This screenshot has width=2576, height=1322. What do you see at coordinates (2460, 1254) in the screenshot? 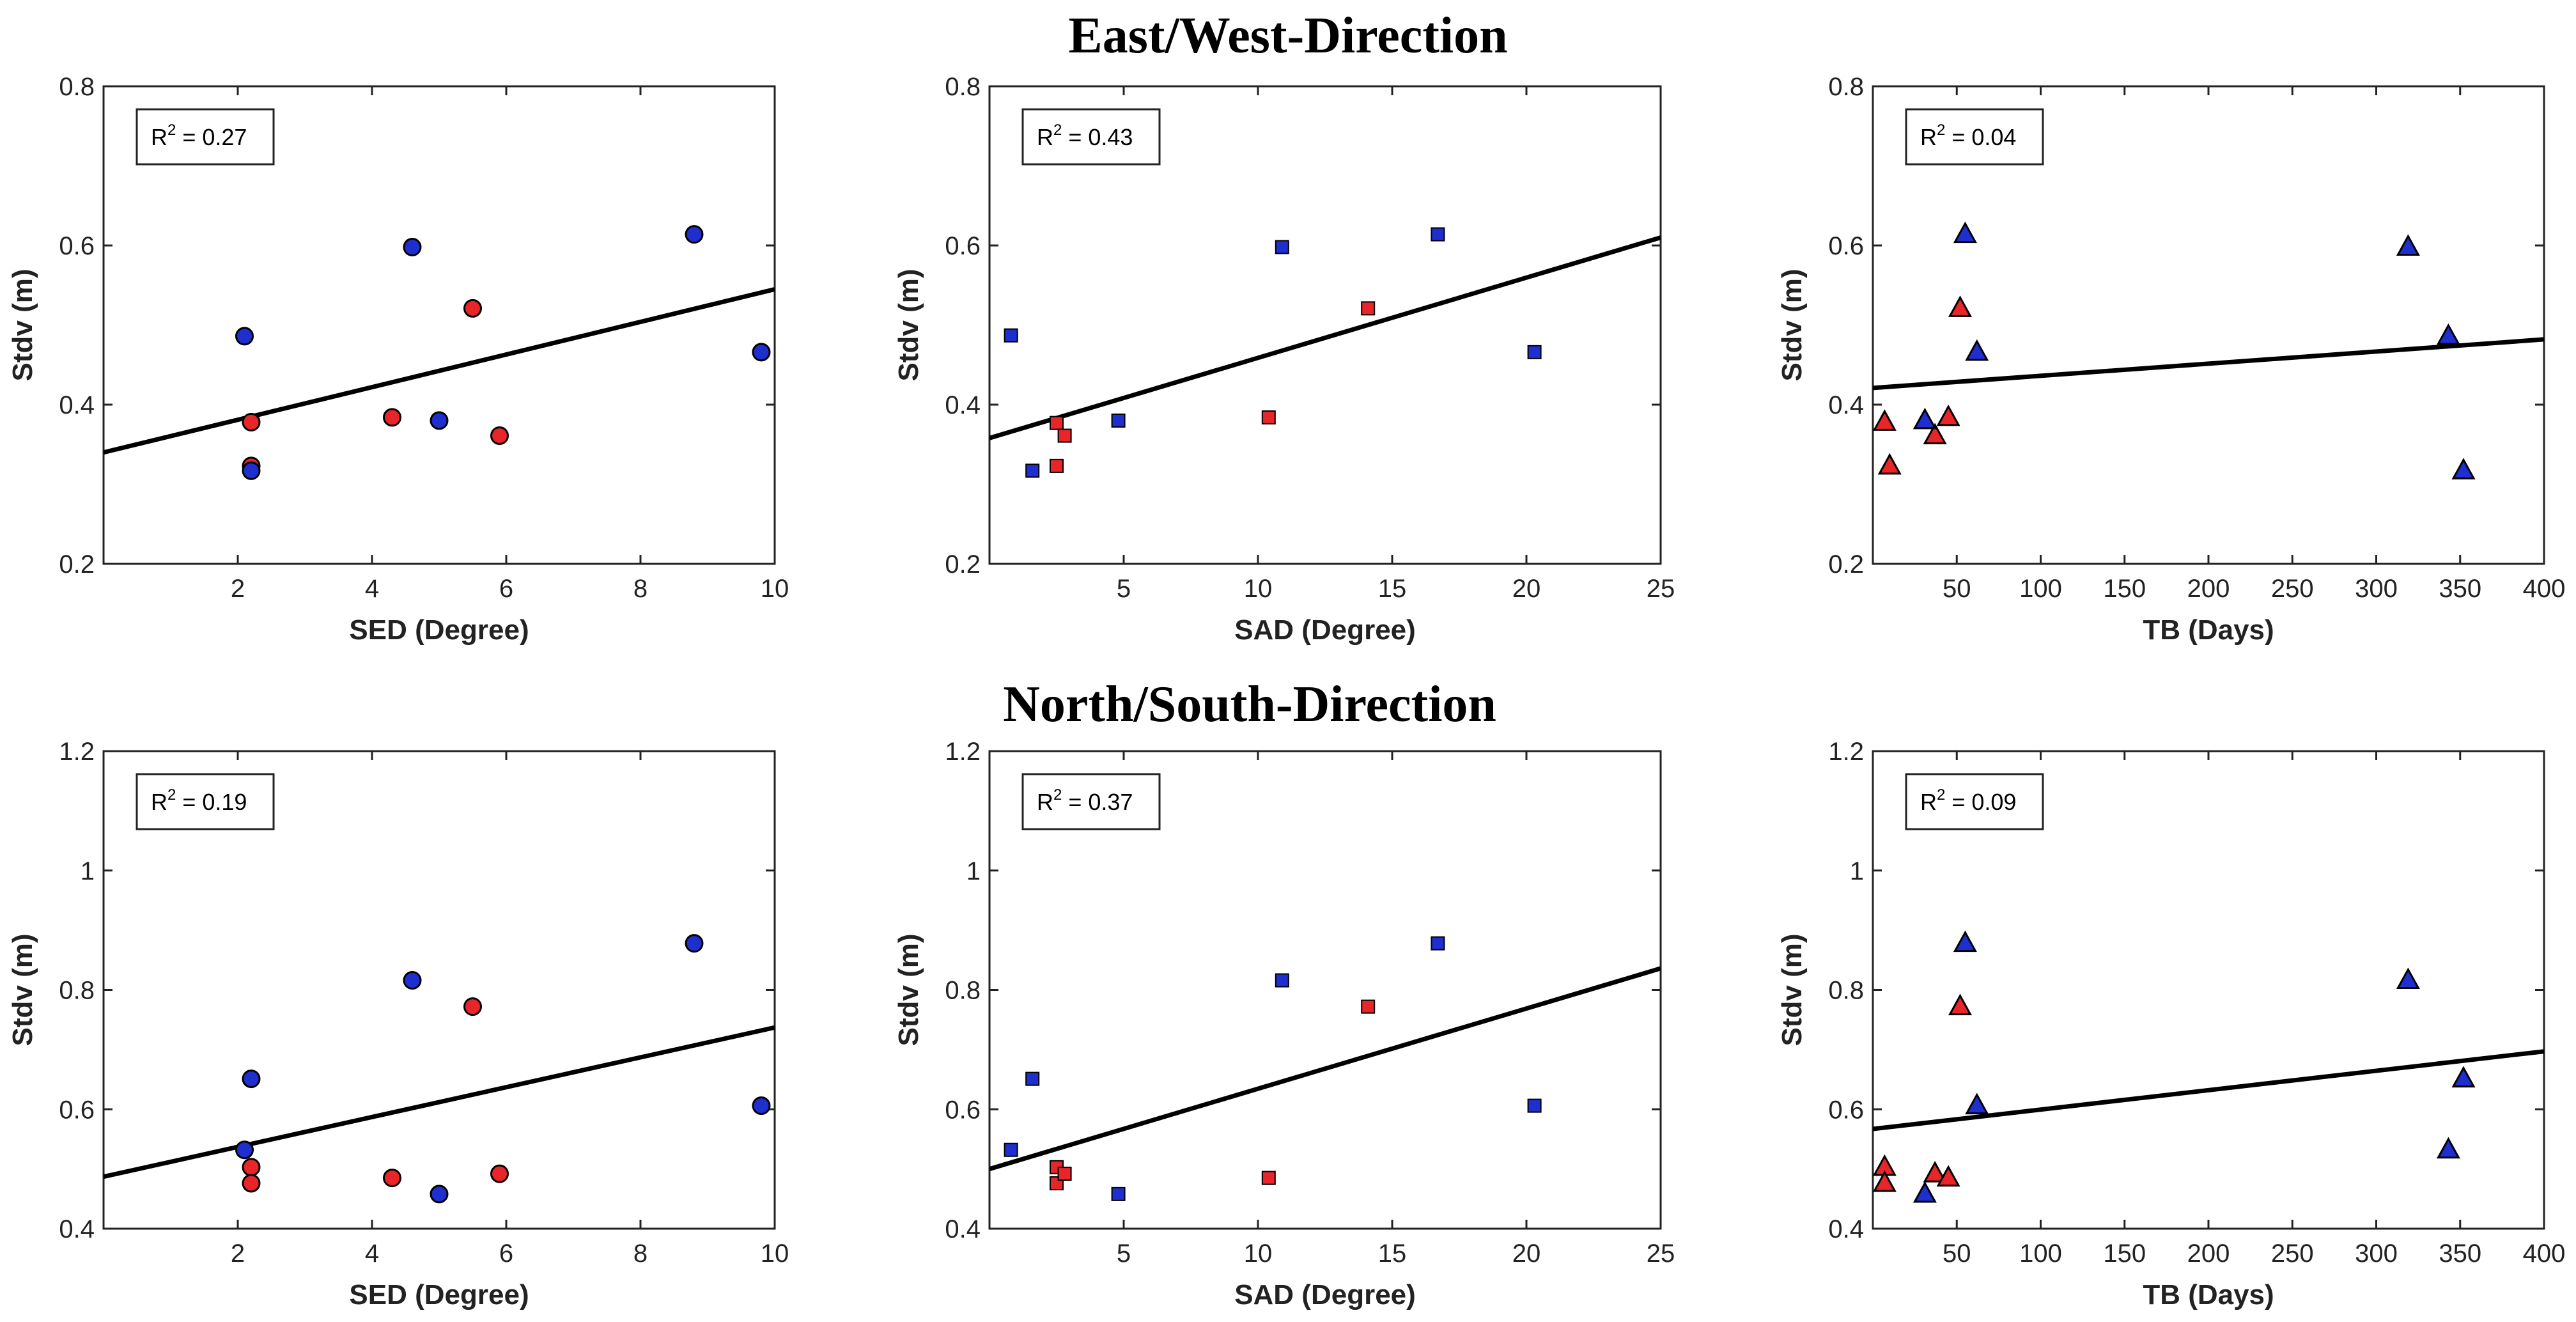
I see `x-tick-label: 350` at bounding box center [2460, 1254].